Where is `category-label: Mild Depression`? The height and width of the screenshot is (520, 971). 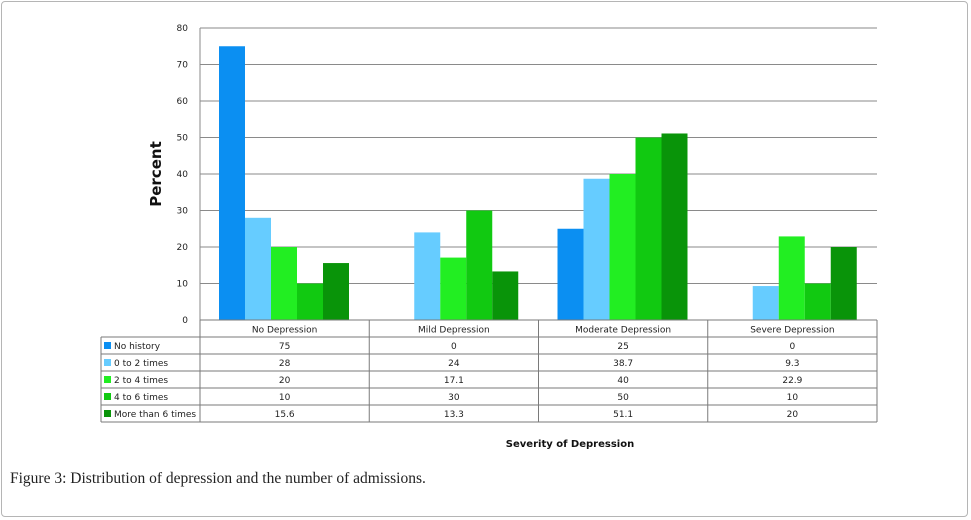 category-label: Mild Depression is located at coordinates (454, 331).